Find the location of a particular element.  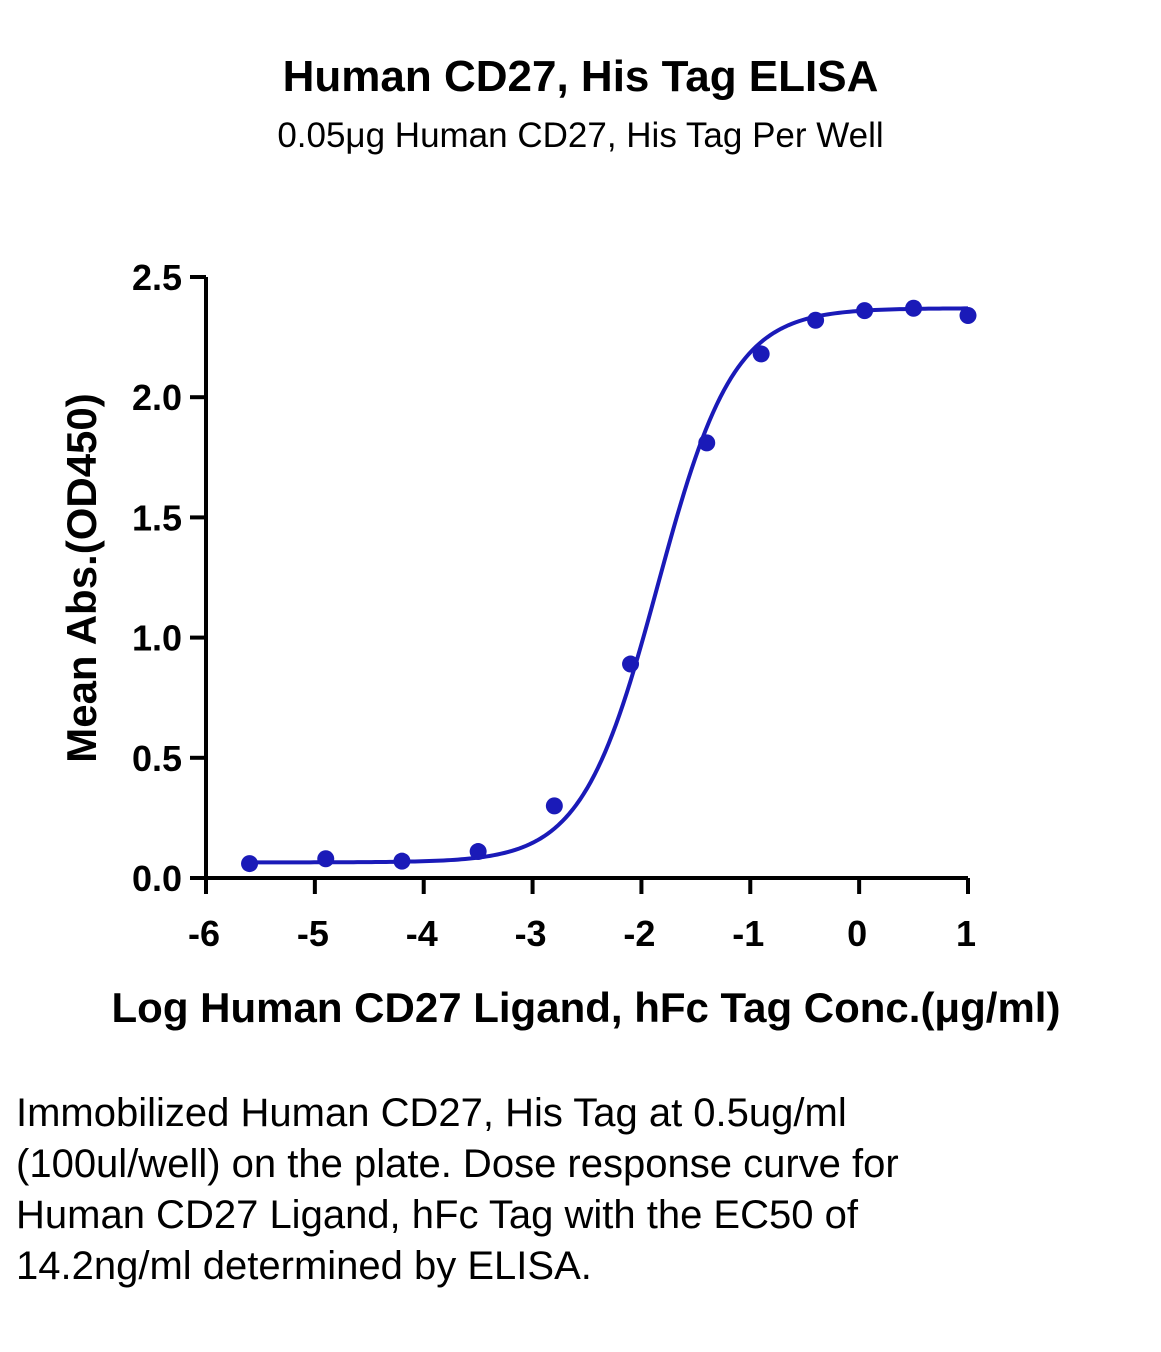

chart-title: Human CD27, His Tag ELISA is located at coordinates (580, 76).